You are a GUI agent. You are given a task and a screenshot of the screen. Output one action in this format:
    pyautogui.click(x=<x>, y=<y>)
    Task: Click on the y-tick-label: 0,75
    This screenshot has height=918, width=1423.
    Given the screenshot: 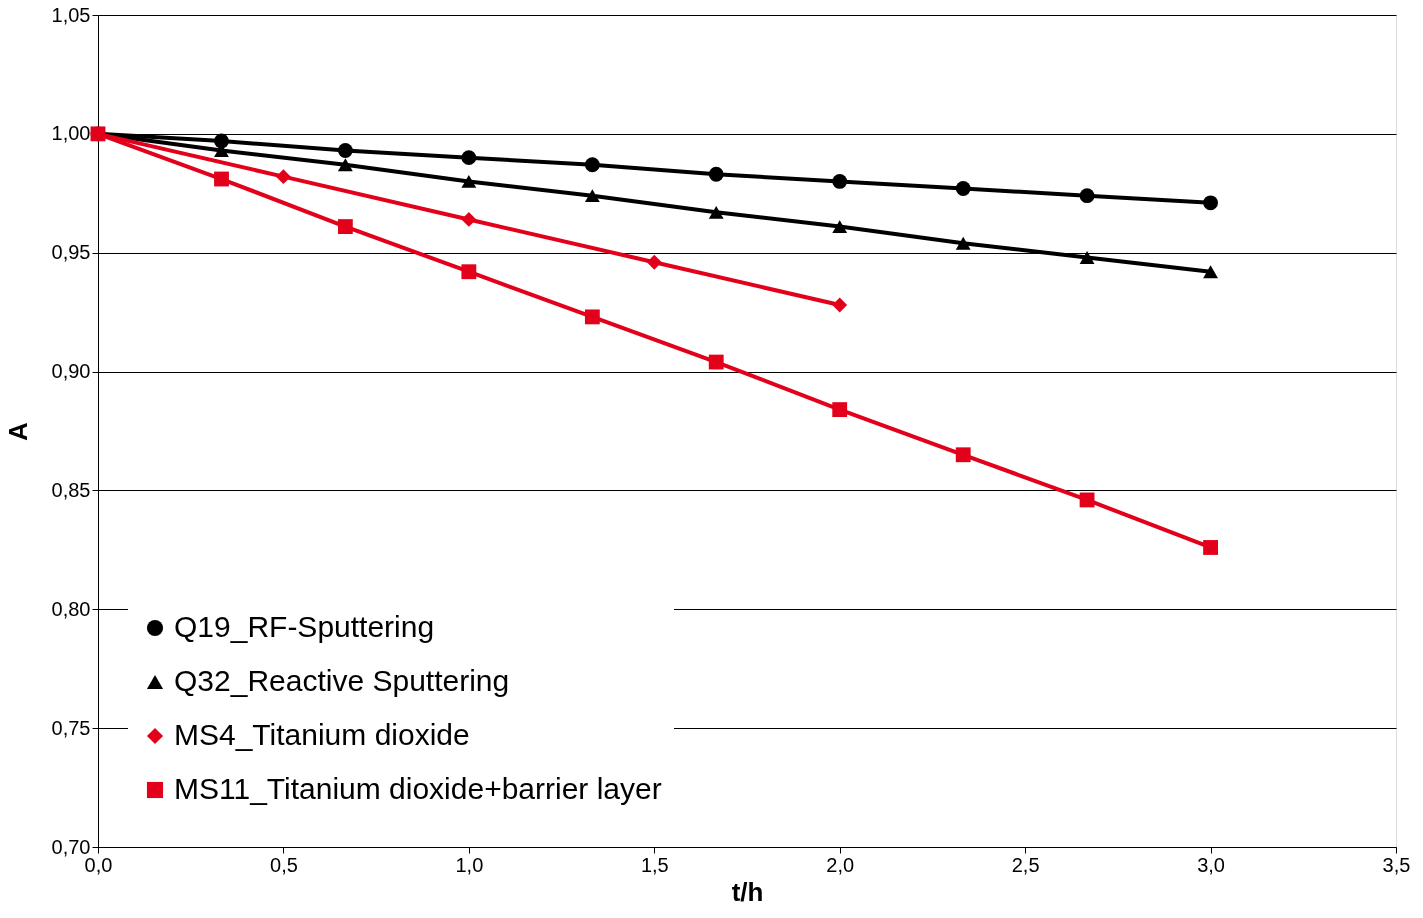 What is the action you would take?
    pyautogui.click(x=71, y=727)
    